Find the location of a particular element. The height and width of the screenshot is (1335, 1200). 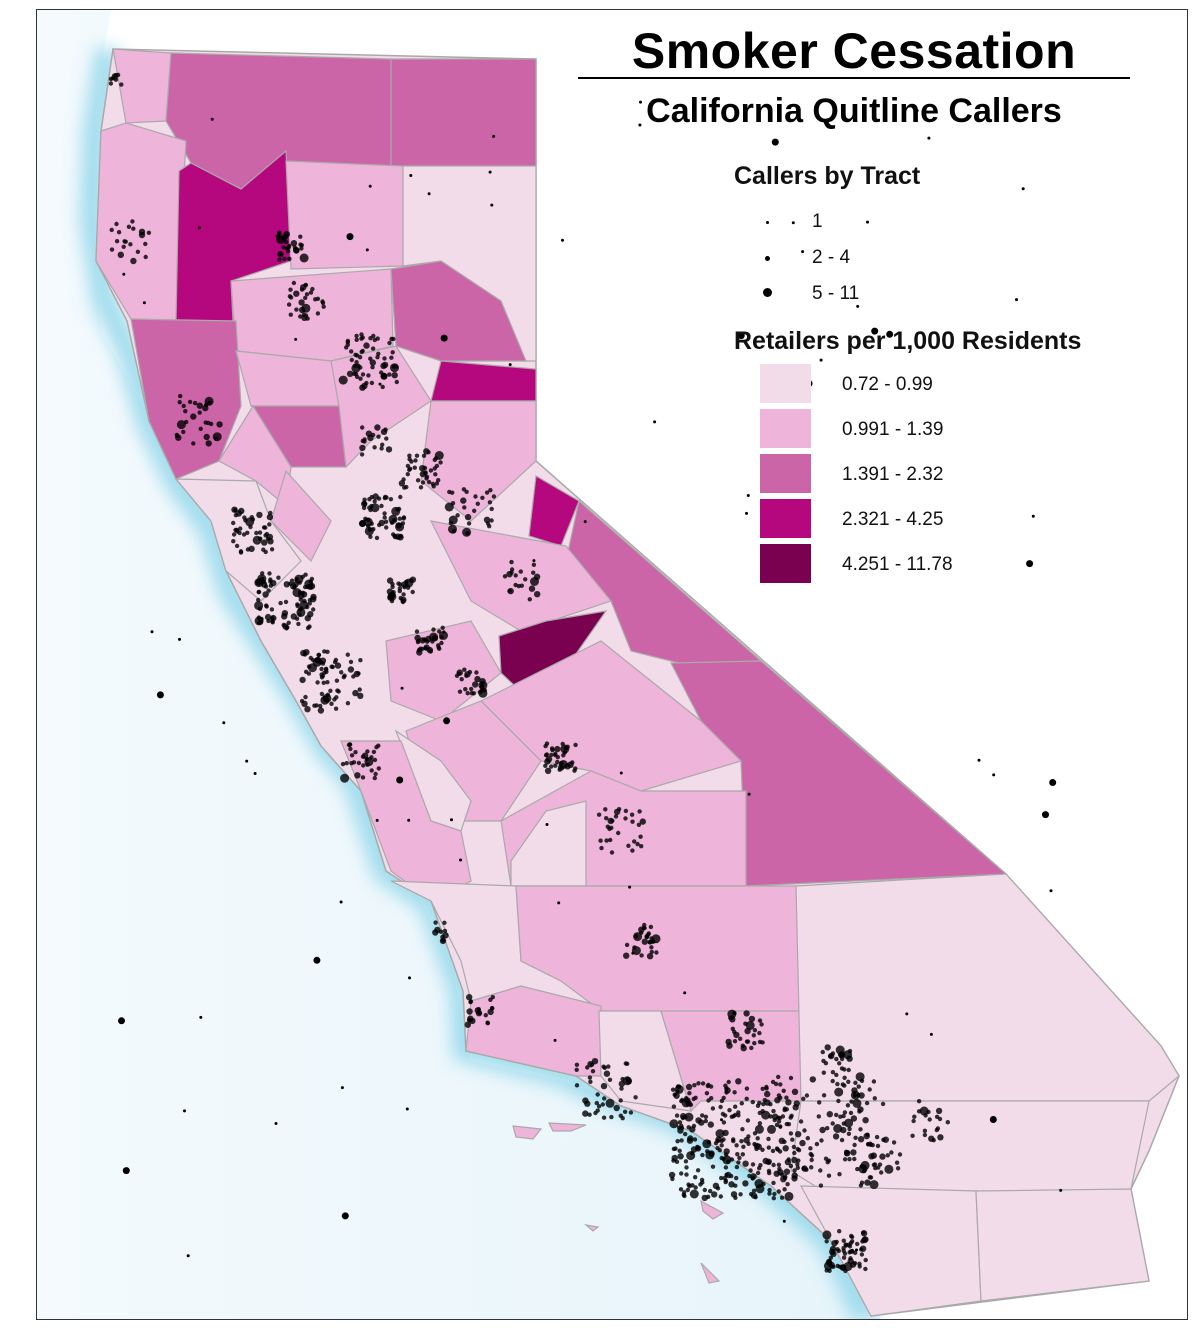

large-dot-symbol is located at coordinates (767, 292).